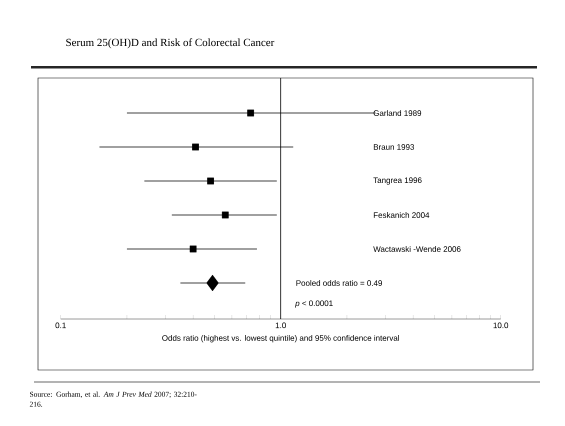 The width and height of the screenshot is (565, 426). What do you see at coordinates (170, 43) in the screenshot?
I see `chart-title: Serum 25(OH)D and Risk of Colorectal Cancer` at bounding box center [170, 43].